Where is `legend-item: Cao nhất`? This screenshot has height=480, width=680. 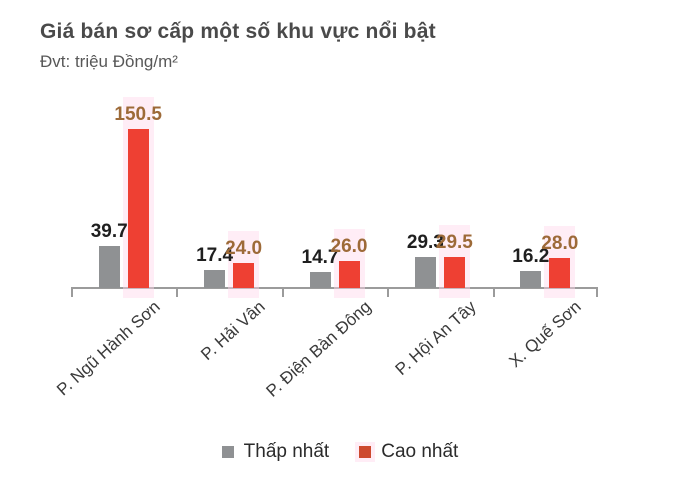
legend-item: Cao nhất is located at coordinates (408, 452).